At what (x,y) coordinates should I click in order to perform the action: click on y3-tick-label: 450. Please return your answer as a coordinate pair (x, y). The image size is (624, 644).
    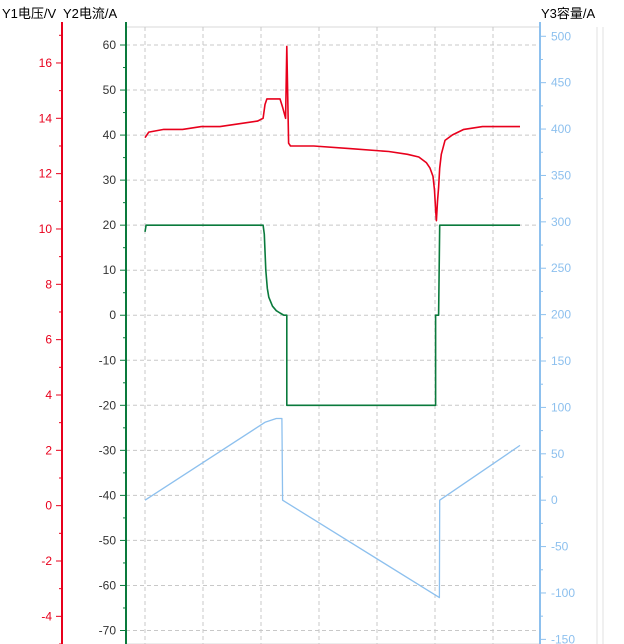
    Looking at the image, I should click on (561, 83).